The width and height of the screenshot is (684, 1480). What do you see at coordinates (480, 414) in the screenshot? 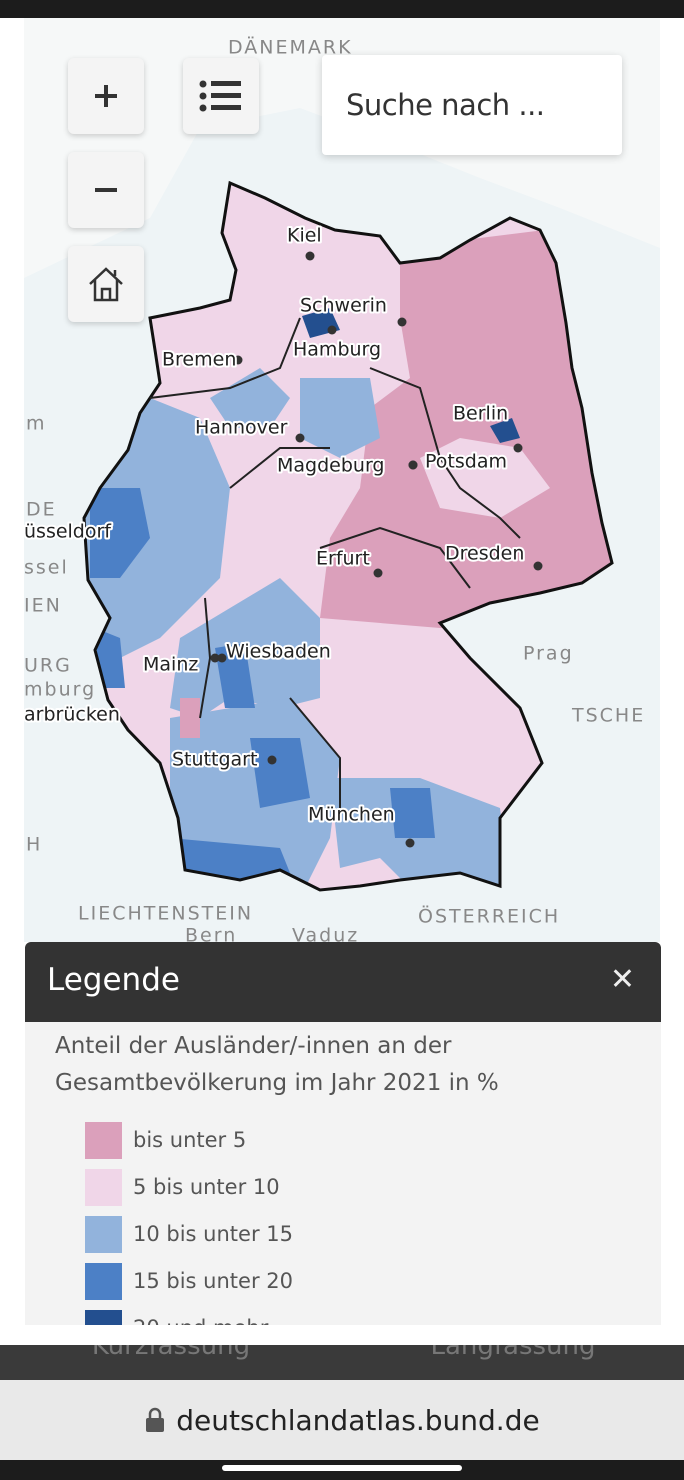
I see `city-label: Berlin` at bounding box center [480, 414].